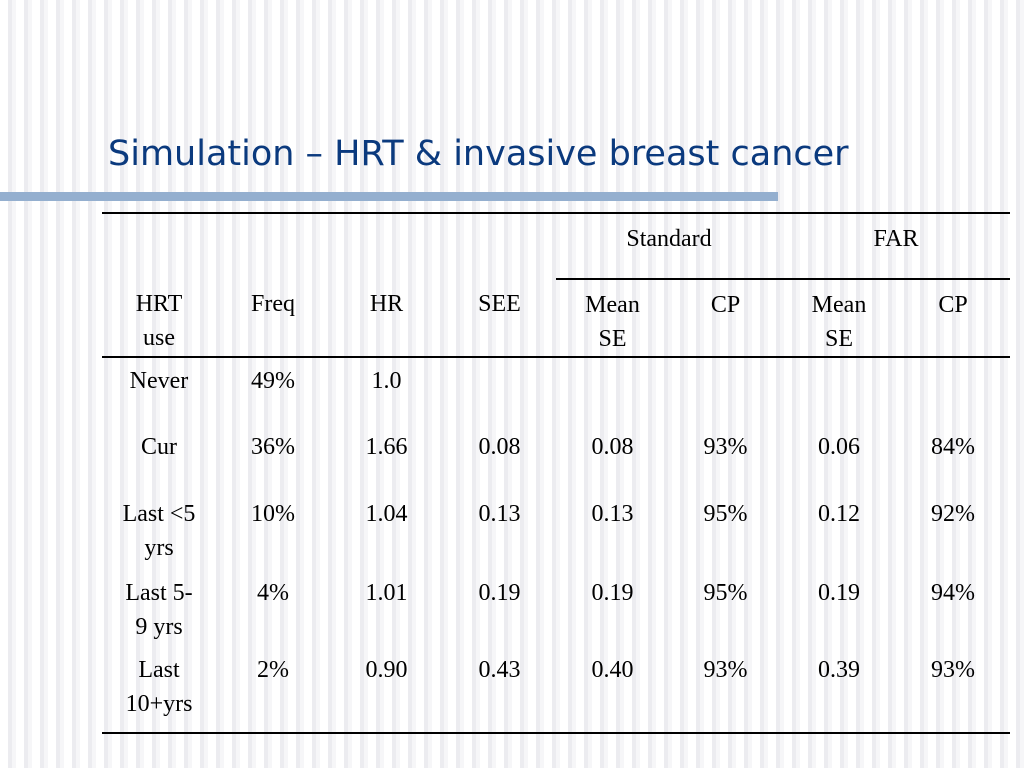 This screenshot has width=1024, height=768. What do you see at coordinates (159, 704) in the screenshot?
I see `cell-hrt-use-line: 10+yrs` at bounding box center [159, 704].